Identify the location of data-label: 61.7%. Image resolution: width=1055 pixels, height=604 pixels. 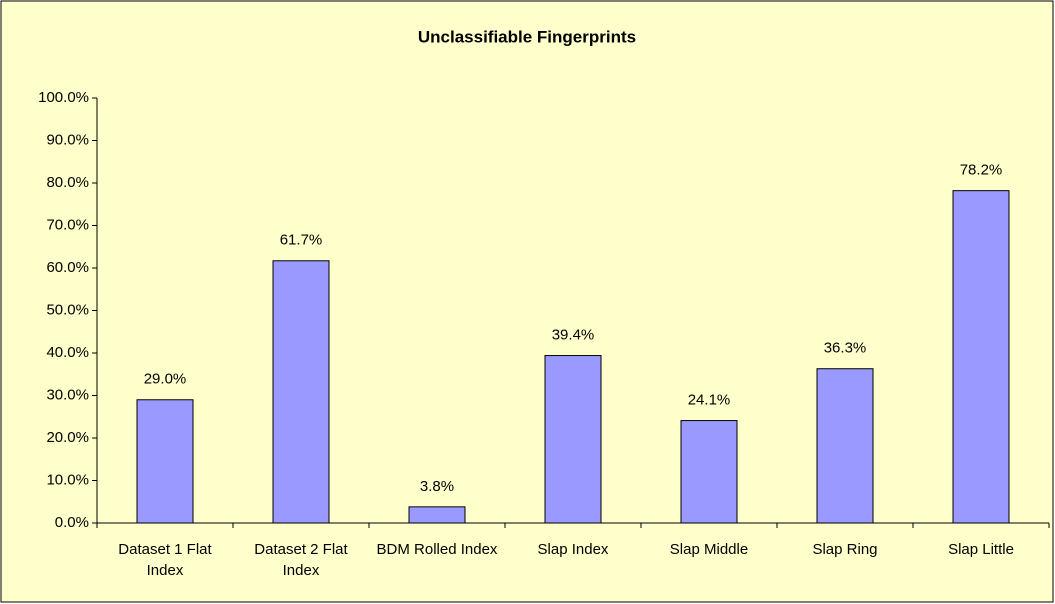
(301, 240).